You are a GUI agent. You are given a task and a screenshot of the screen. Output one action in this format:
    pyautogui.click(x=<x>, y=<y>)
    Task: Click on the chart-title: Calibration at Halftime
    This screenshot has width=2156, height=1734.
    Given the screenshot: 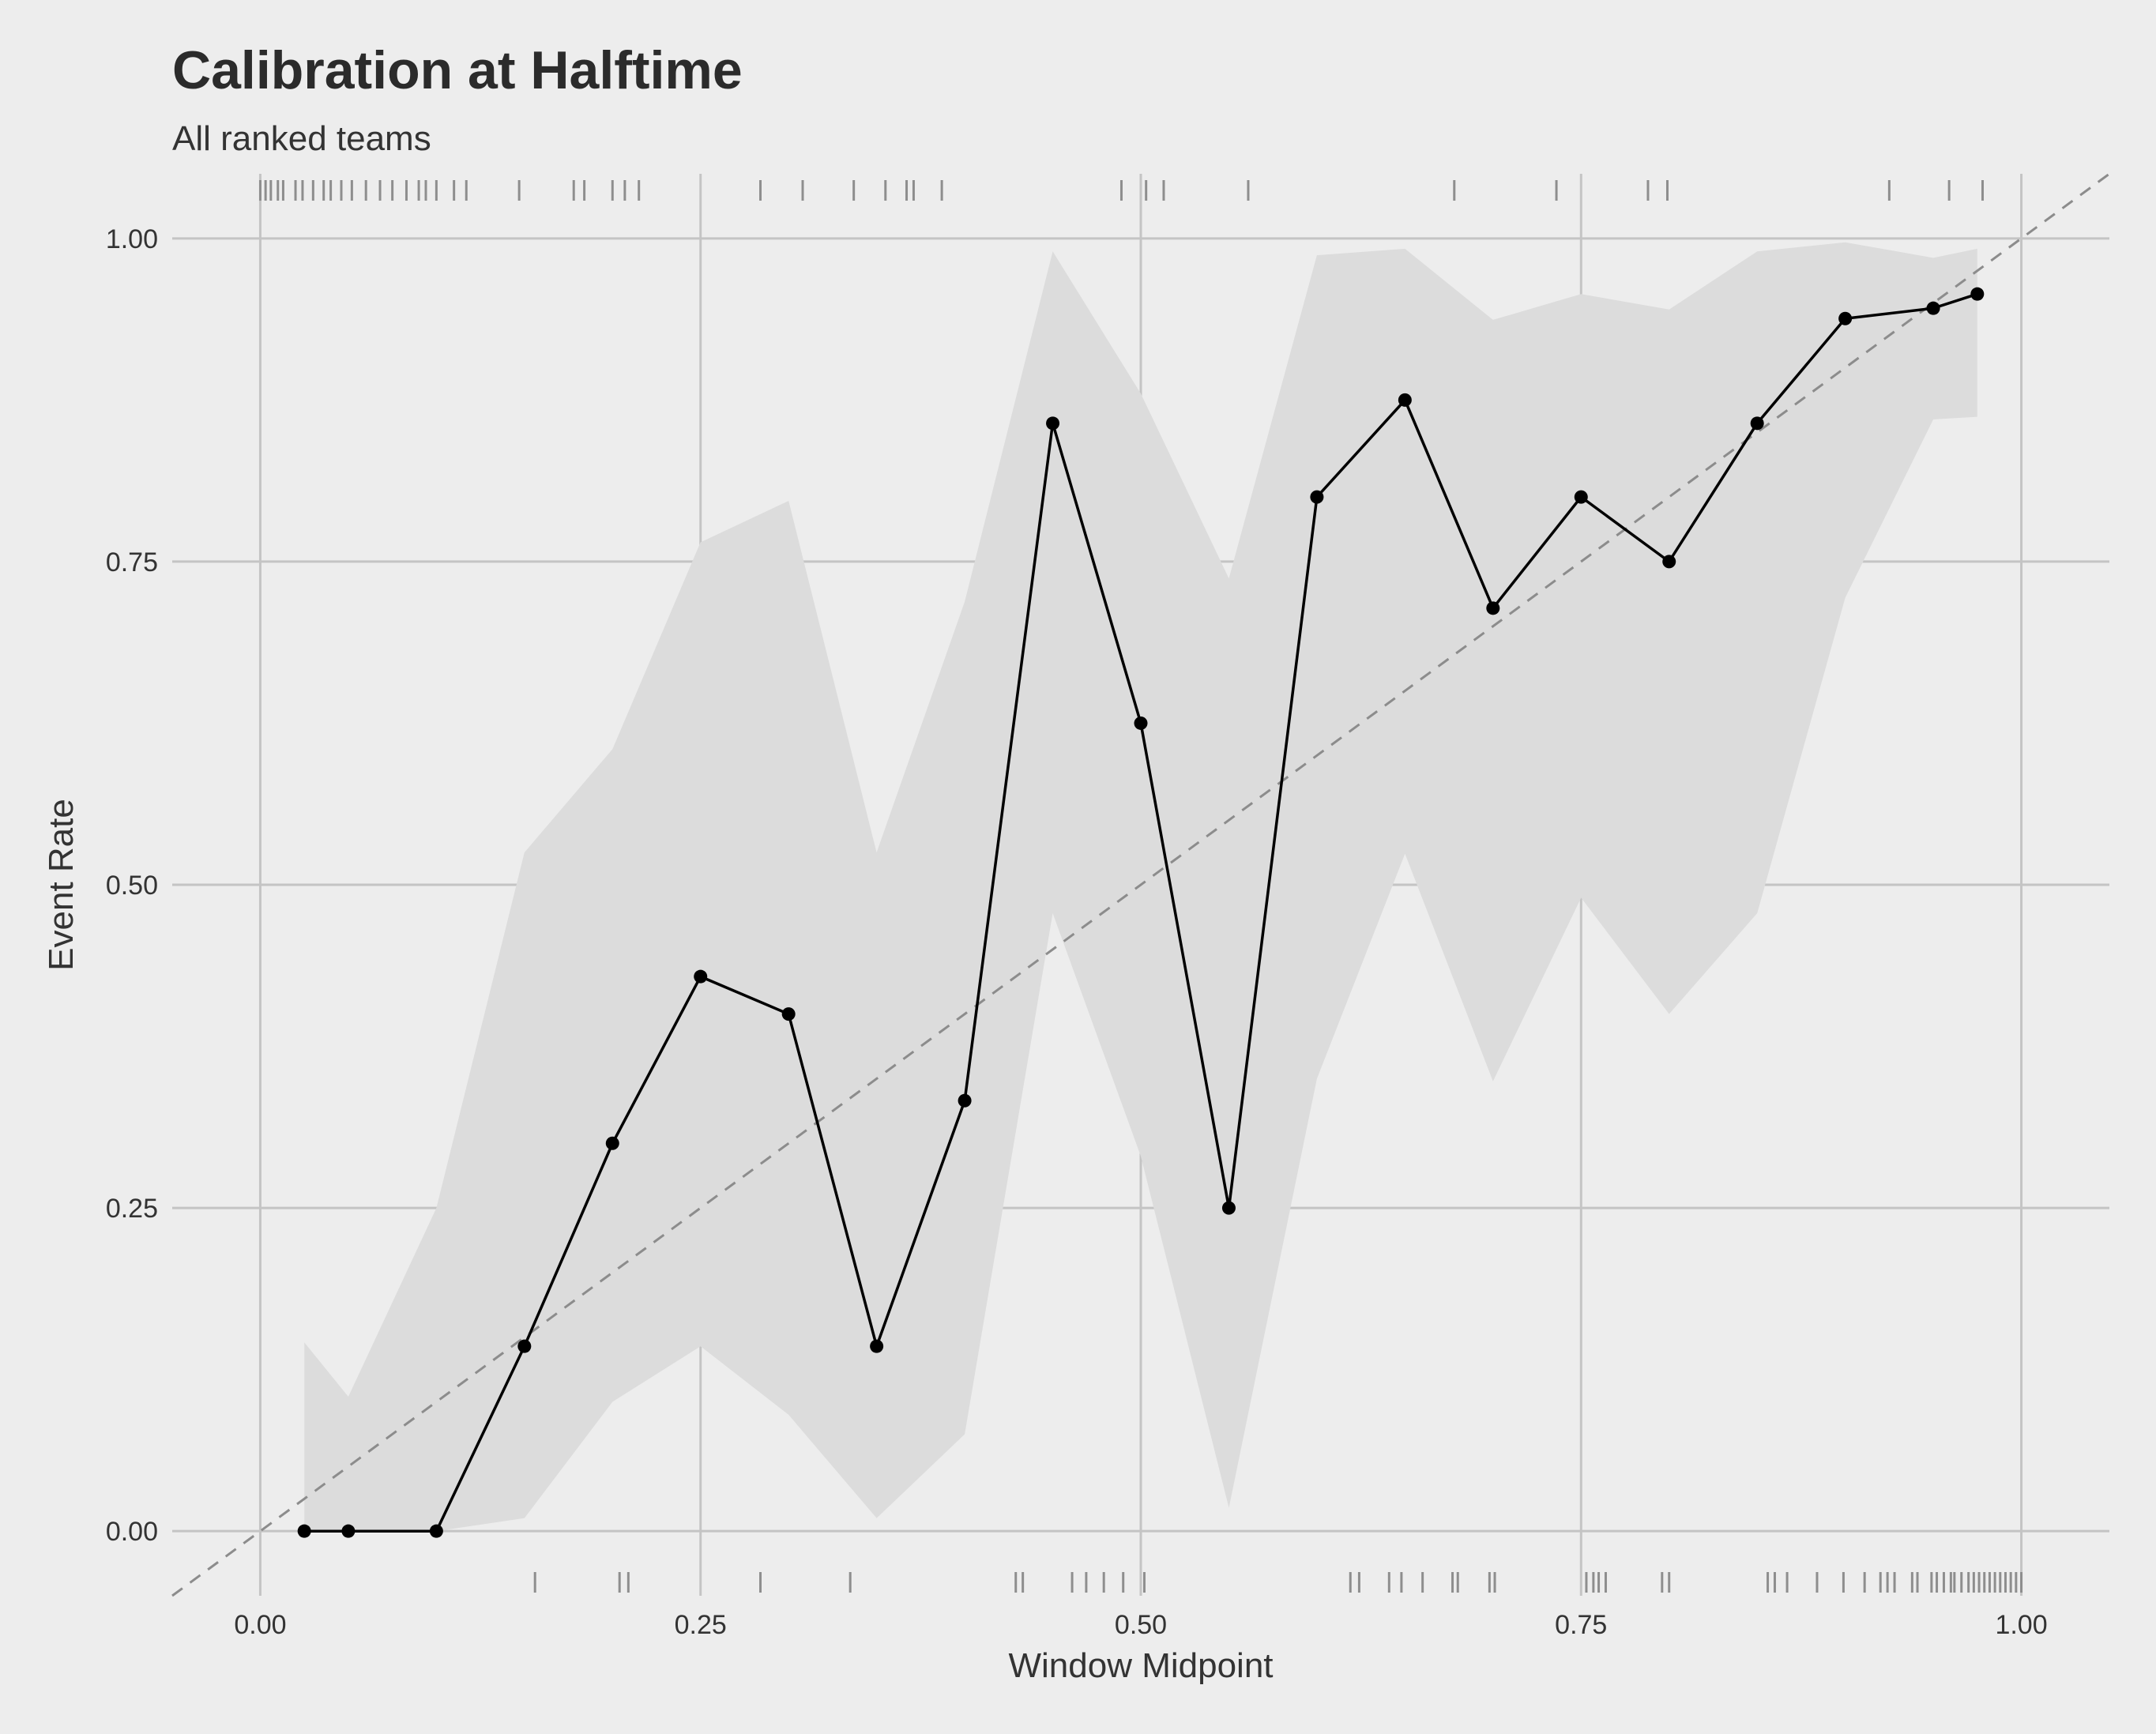 What is the action you would take?
    pyautogui.click(x=458, y=70)
    